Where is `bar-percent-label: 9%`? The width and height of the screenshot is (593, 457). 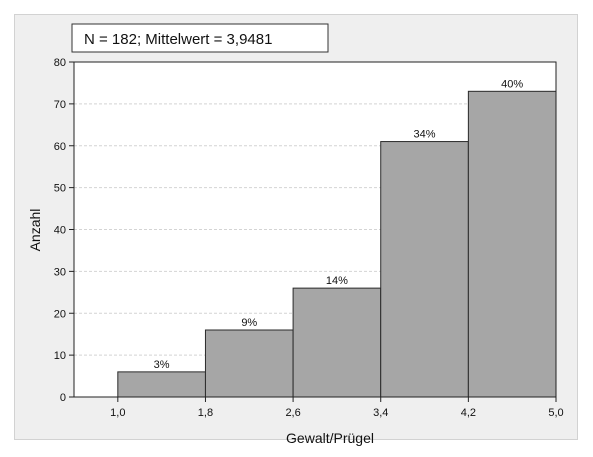 bar-percent-label: 9% is located at coordinates (249, 323).